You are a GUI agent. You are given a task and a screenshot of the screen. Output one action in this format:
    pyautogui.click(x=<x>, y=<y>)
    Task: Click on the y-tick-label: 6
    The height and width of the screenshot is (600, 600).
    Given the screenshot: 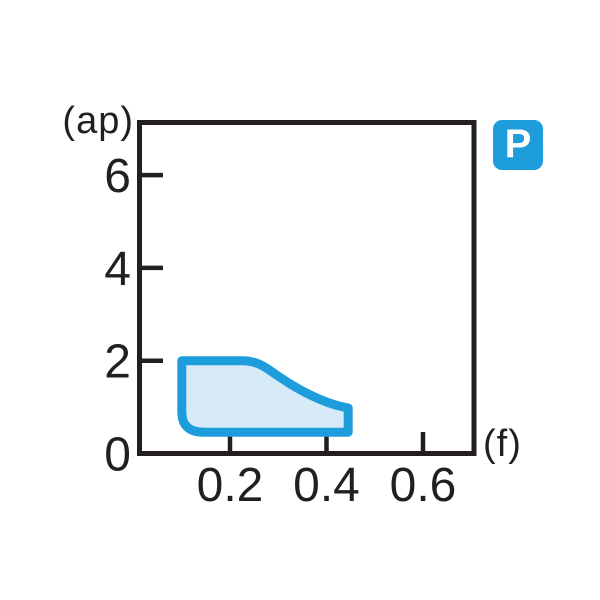 What is the action you would take?
    pyautogui.click(x=117, y=176)
    